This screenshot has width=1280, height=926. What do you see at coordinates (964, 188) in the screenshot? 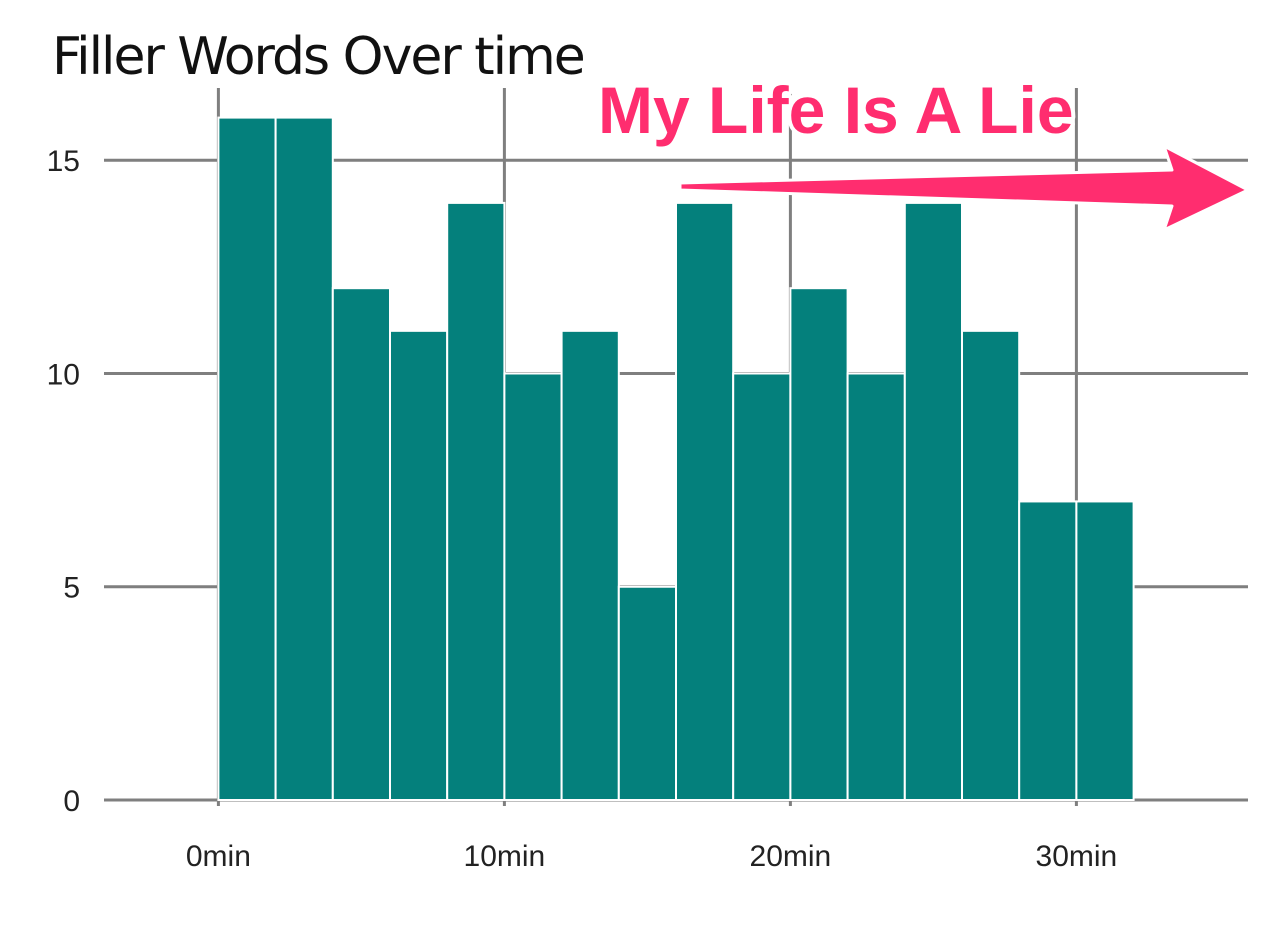
I see `trend-arrow-icon` at bounding box center [964, 188].